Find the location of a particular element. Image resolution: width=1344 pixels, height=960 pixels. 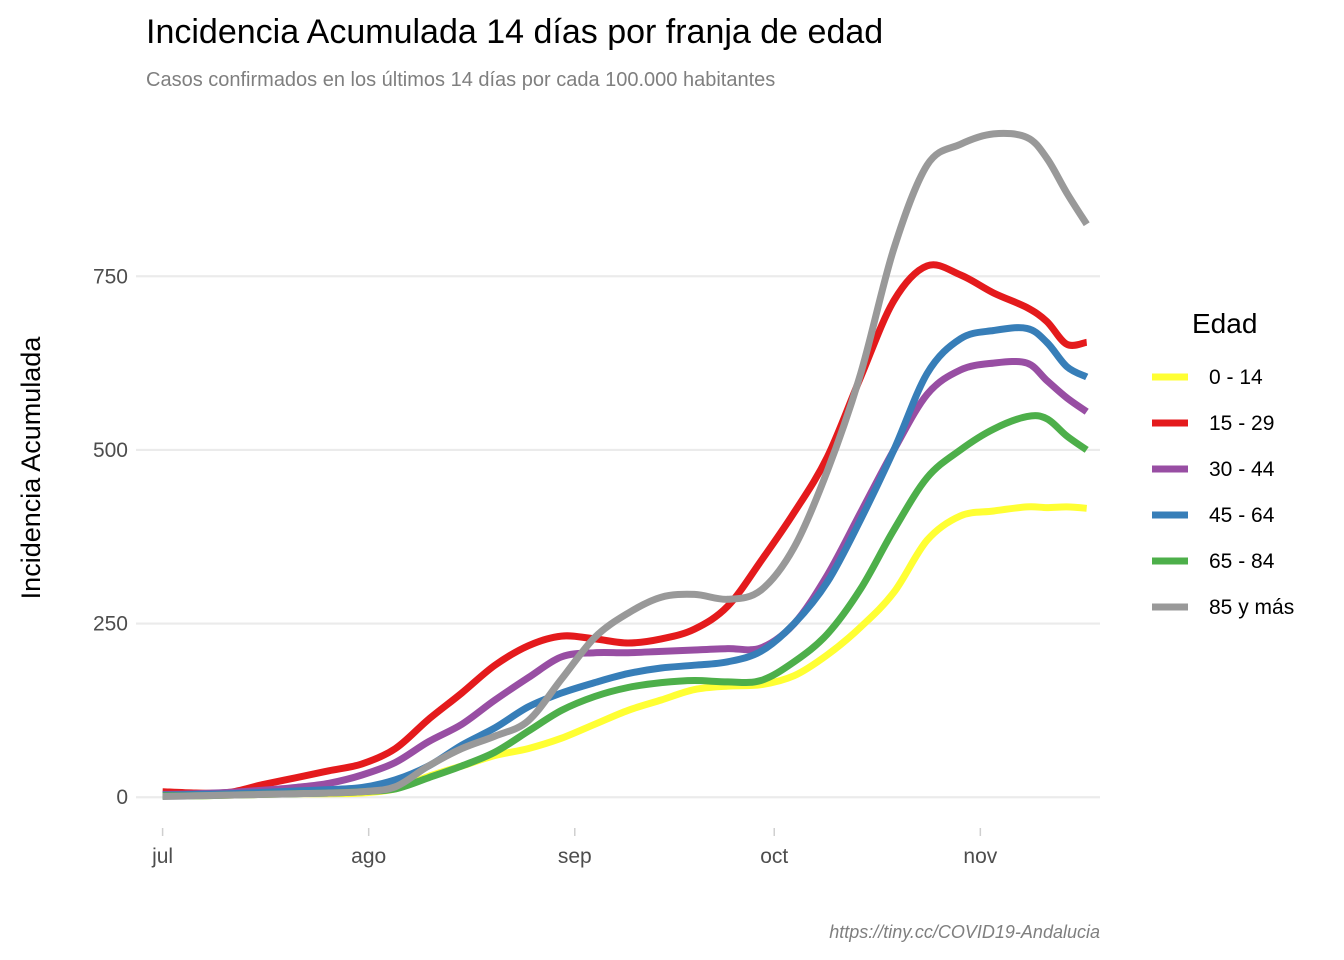

legend-item-15-29: 15 - 29 is located at coordinates (1213, 423).